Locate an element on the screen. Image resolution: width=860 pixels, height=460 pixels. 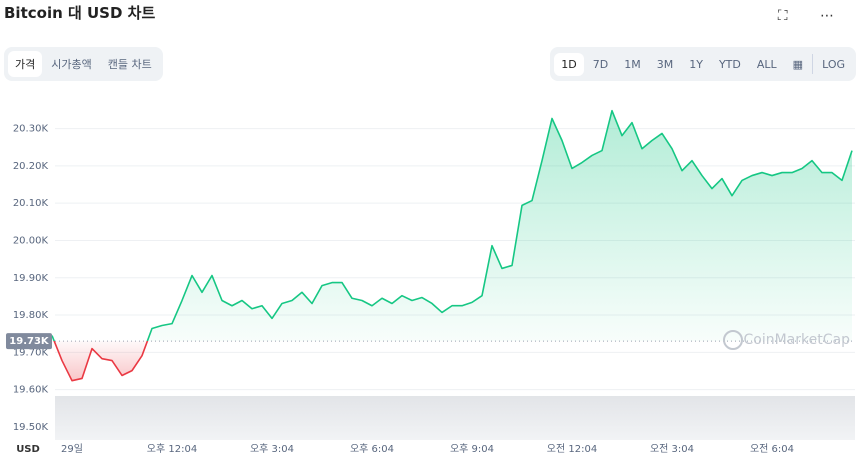
range-button: 7D is located at coordinates (600, 64).